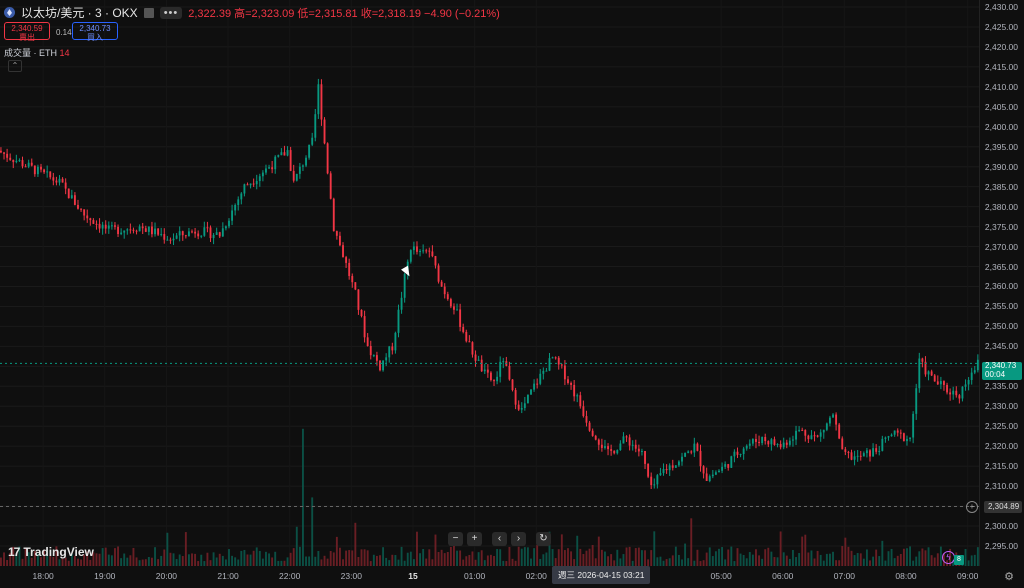 The width and height of the screenshot is (1024, 588). Describe the element at coordinates (27, 32) in the screenshot. I see `sell-button: 2,340.59 賣出` at that location.